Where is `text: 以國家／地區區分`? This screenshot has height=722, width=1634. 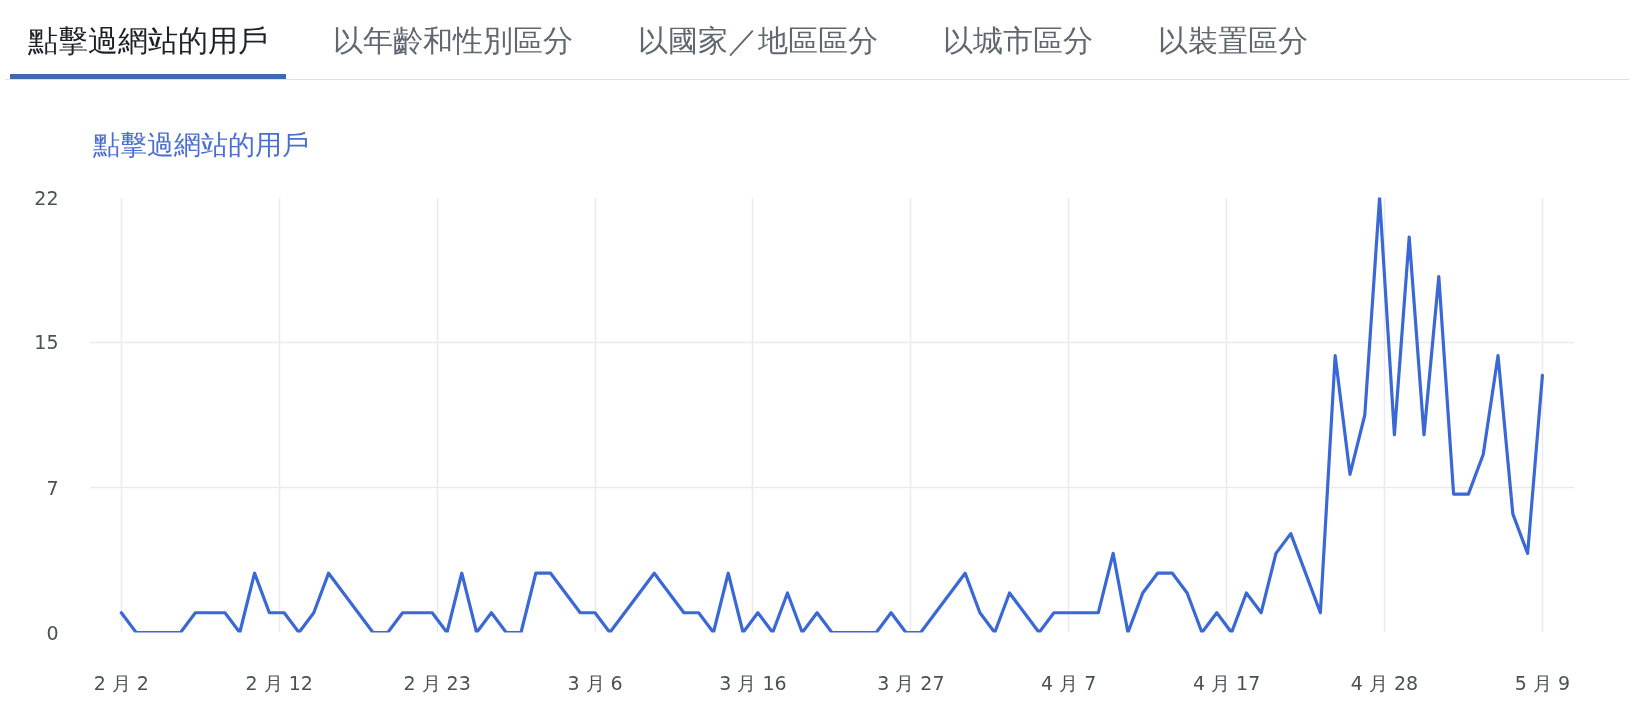 text: 以國家／地區區分 is located at coordinates (758, 41).